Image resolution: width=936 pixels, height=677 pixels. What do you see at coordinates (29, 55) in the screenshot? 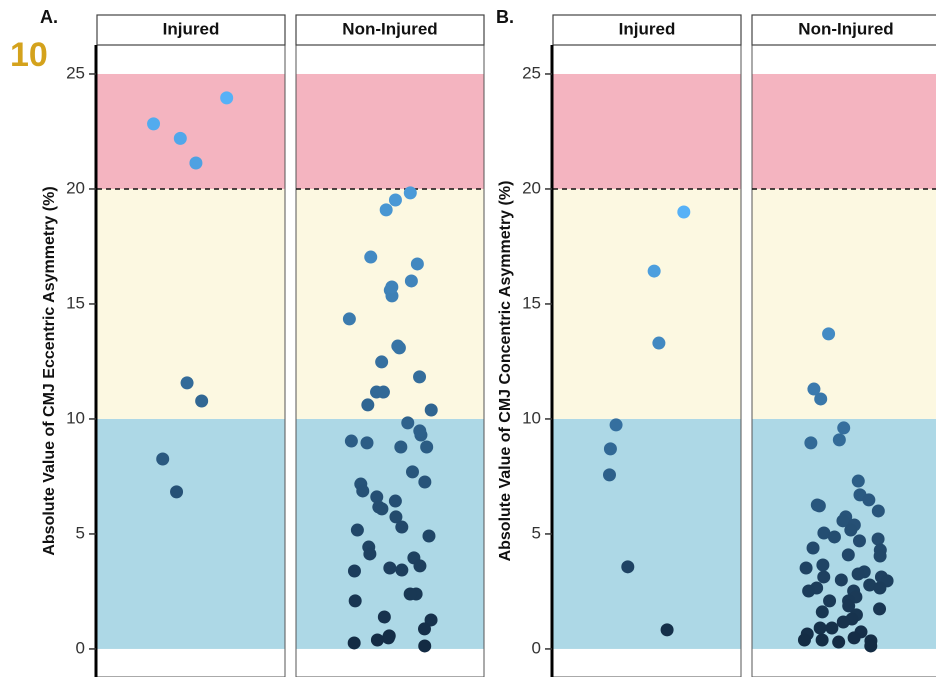
I see `page-number: 10` at bounding box center [29, 55].